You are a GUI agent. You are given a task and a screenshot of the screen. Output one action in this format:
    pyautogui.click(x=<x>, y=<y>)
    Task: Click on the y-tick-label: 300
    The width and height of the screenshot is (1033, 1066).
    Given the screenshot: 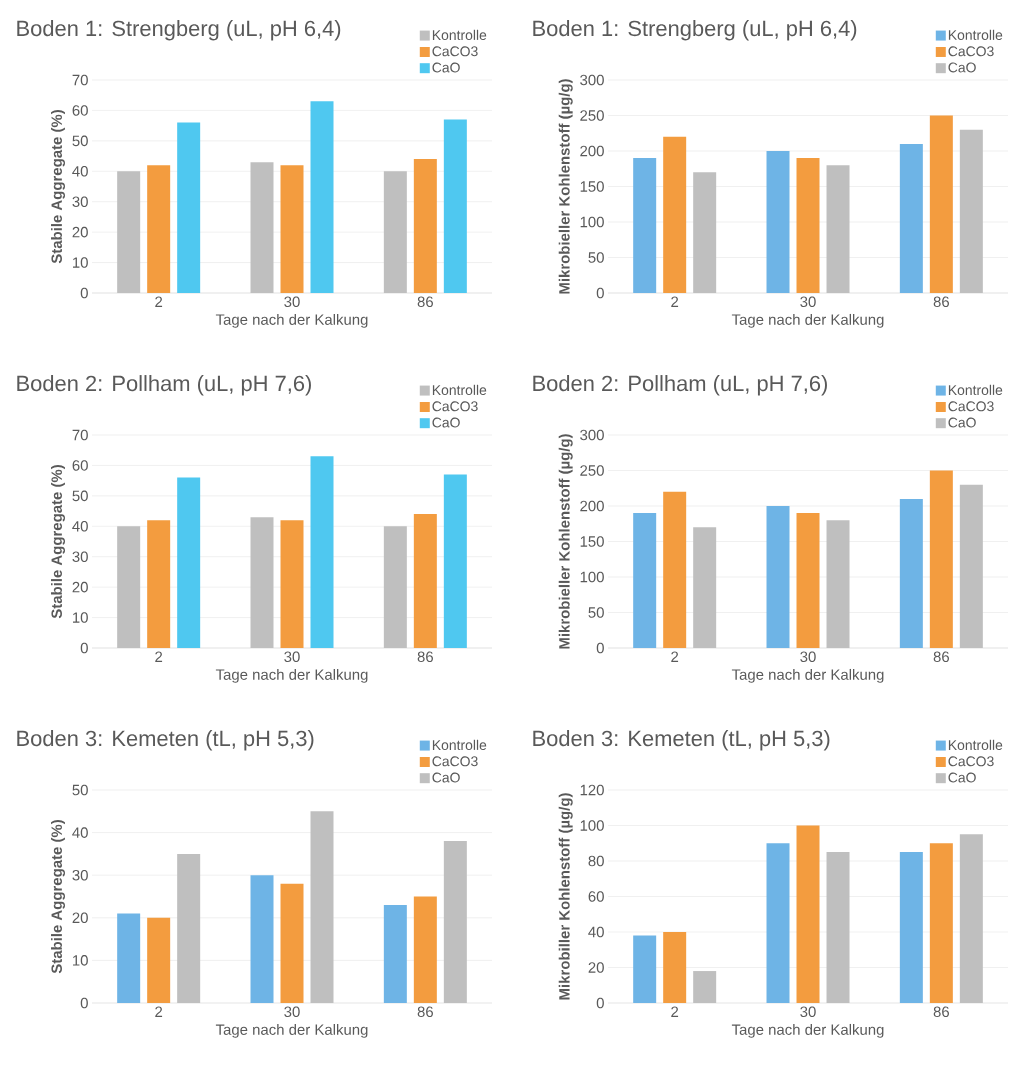 What is the action you would take?
    pyautogui.click(x=592, y=80)
    